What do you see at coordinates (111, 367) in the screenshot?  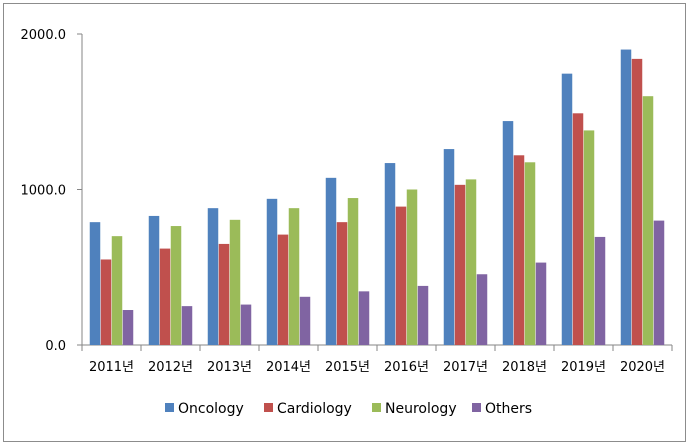 I see `x-tick-label: 2011년` at bounding box center [111, 367].